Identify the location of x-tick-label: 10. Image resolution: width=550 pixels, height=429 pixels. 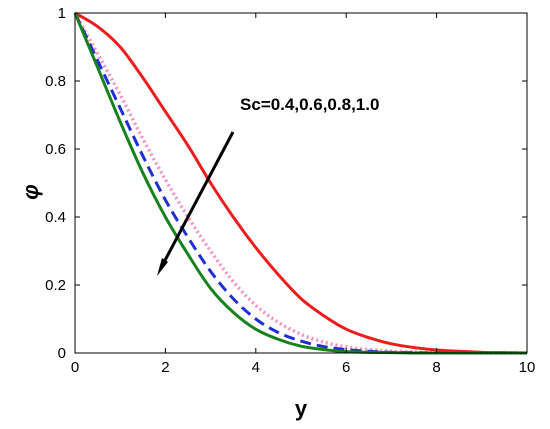
(527, 367).